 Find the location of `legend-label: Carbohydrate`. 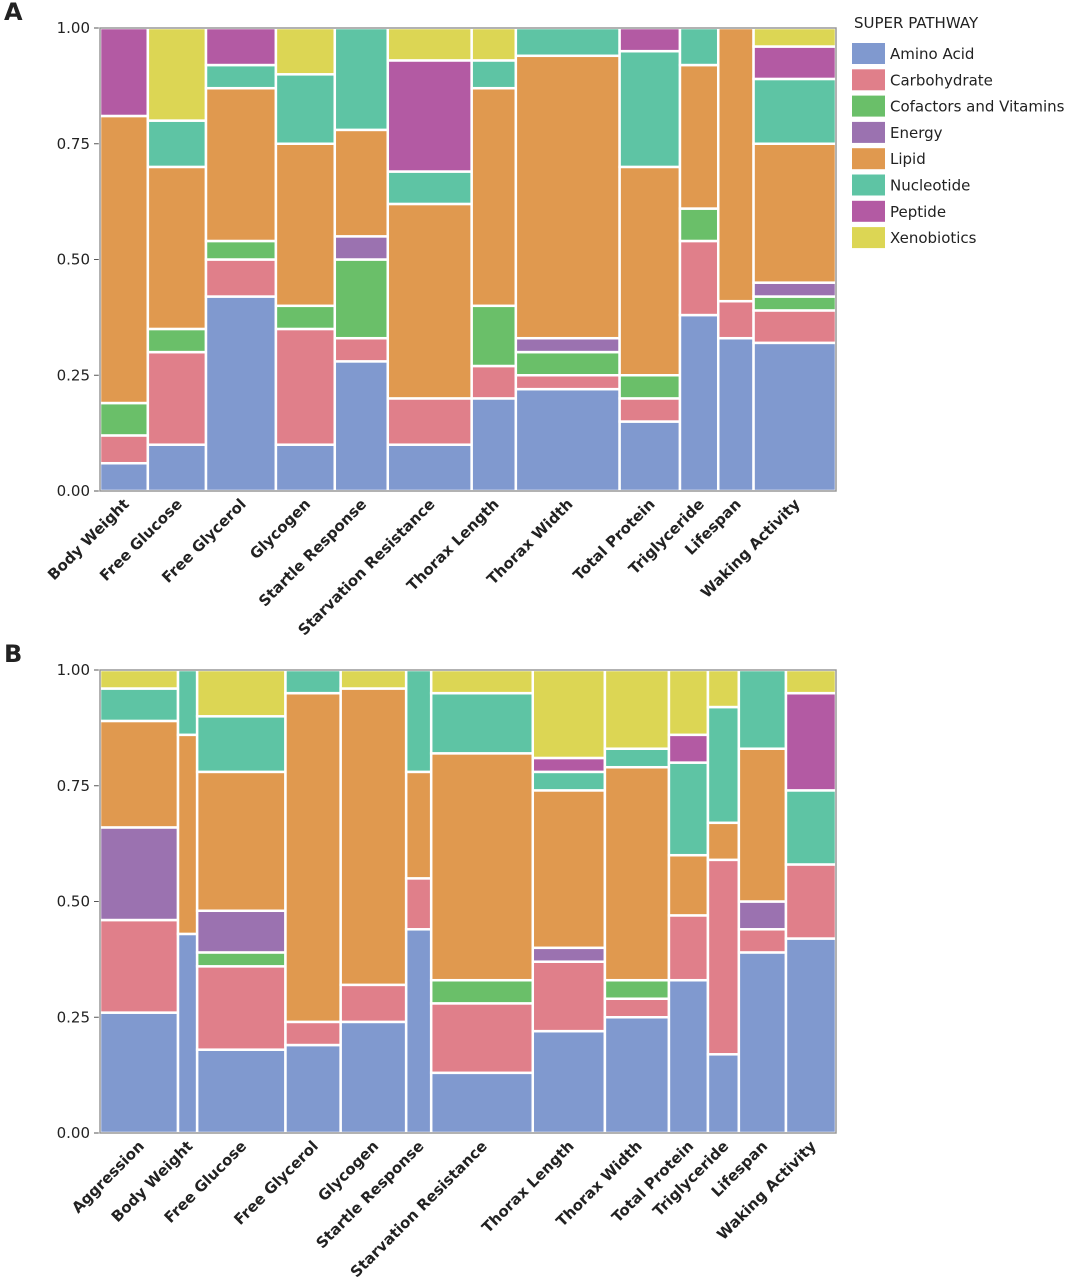

legend-label: Carbohydrate is located at coordinates (941, 80).